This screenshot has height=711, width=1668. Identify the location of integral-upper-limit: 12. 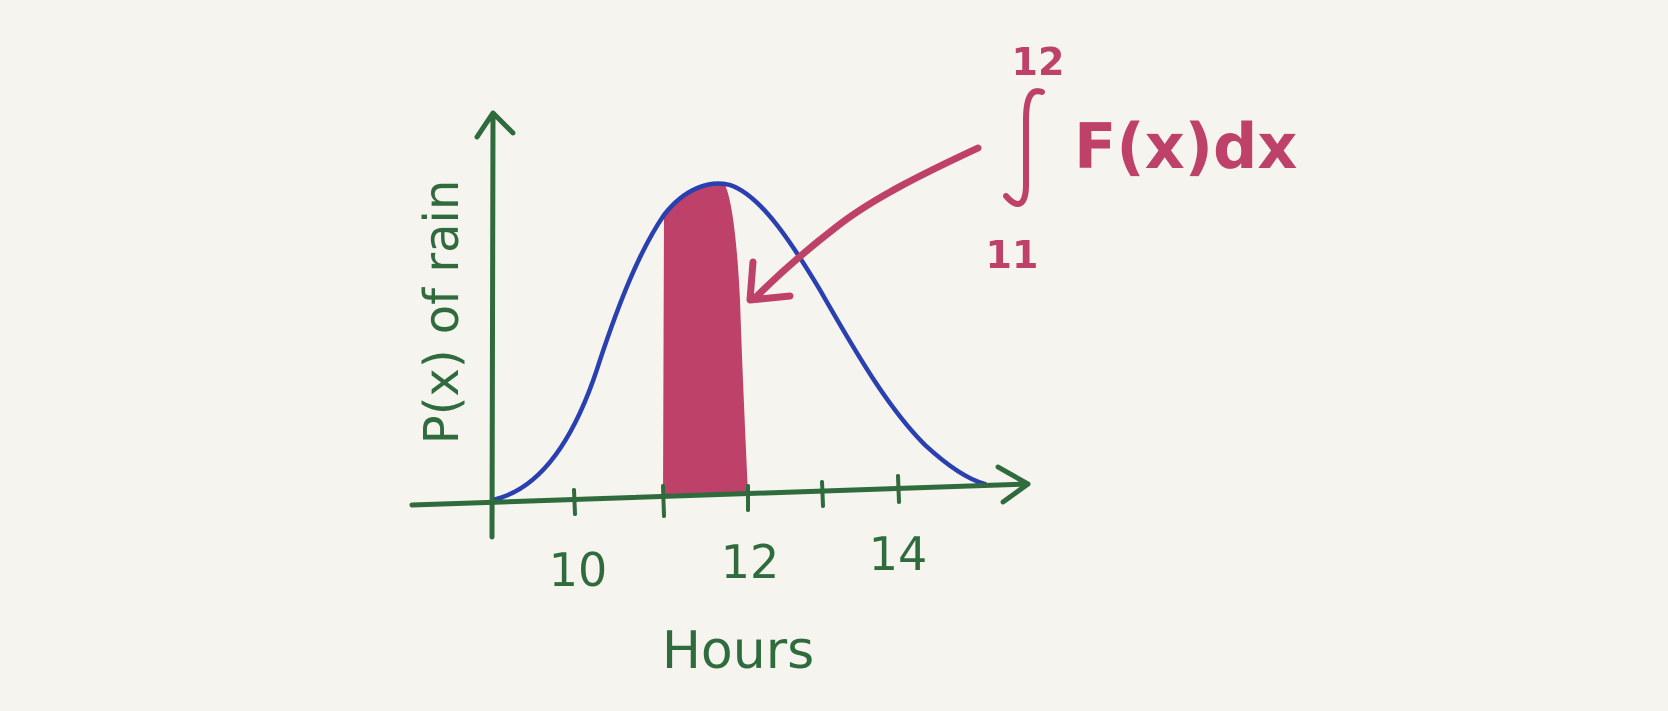
(1038, 62).